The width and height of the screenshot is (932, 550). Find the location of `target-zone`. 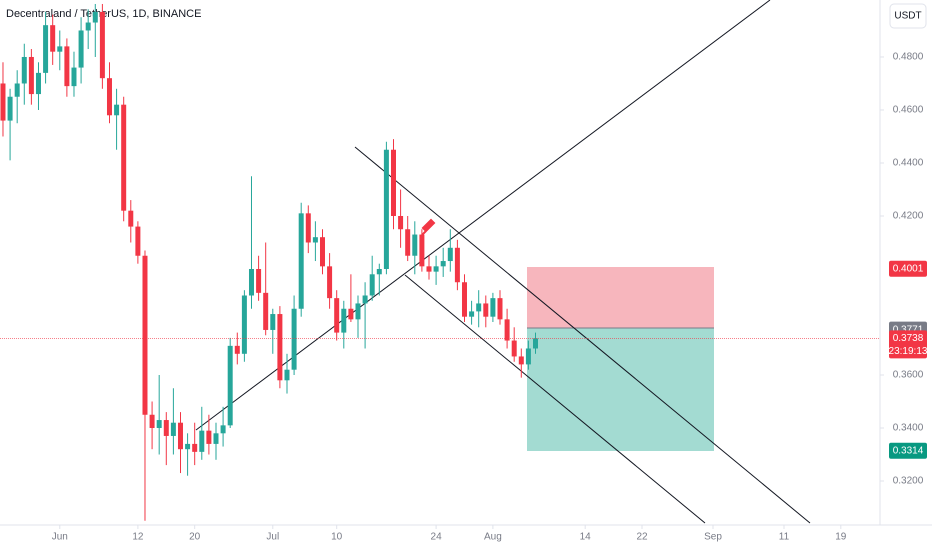

target-zone is located at coordinates (620, 389).